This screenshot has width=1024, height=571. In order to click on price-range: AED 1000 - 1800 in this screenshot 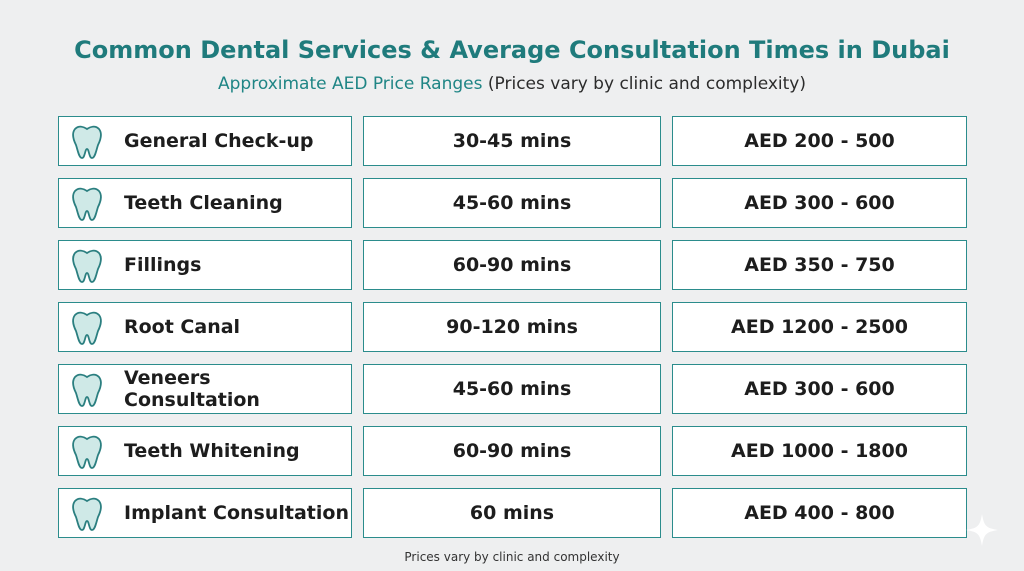, I will do `click(819, 451)`.